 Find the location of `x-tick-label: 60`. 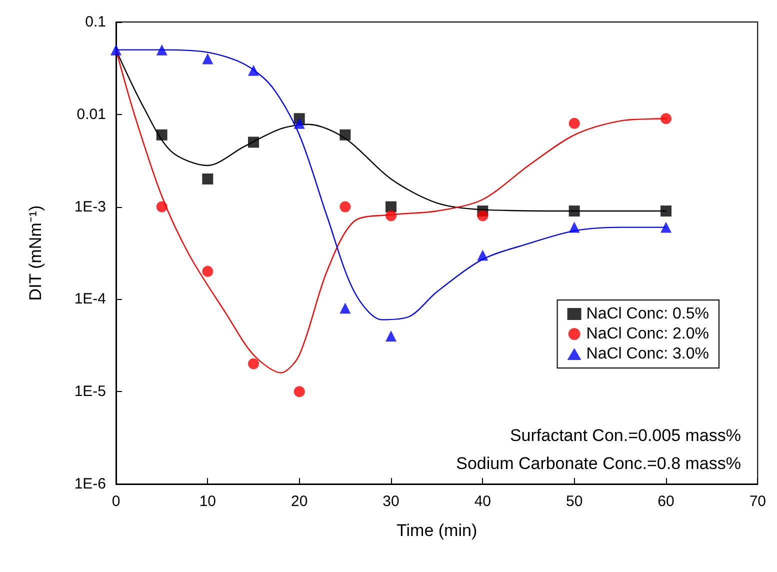

x-tick-label: 60 is located at coordinates (666, 501).